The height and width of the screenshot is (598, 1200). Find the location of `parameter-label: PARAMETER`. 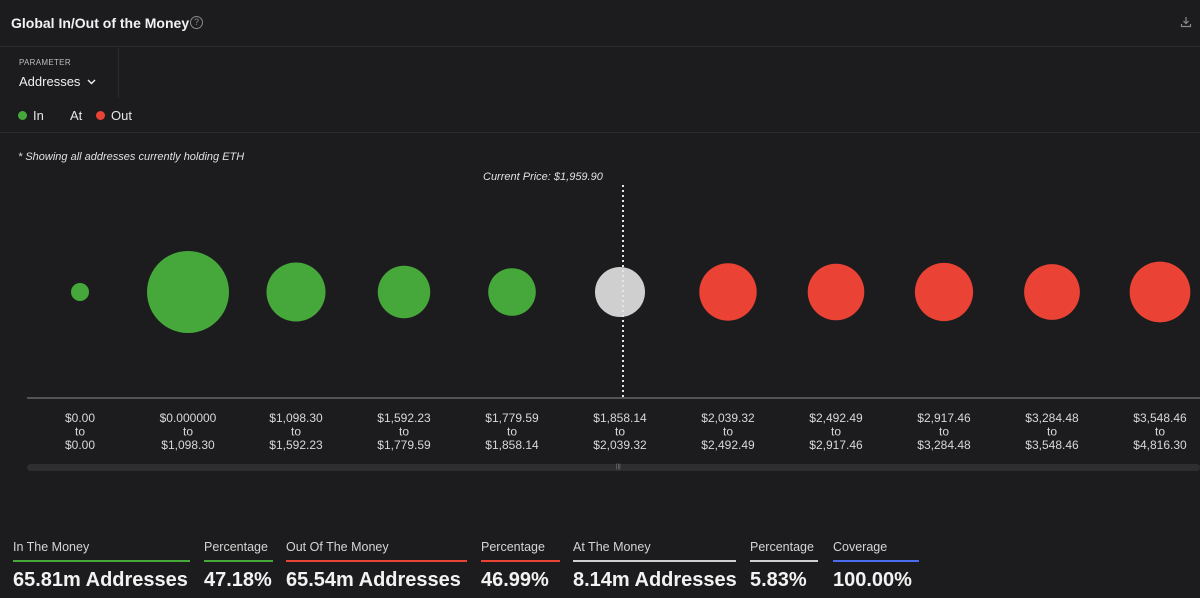

parameter-label: PARAMETER is located at coordinates (45, 62).